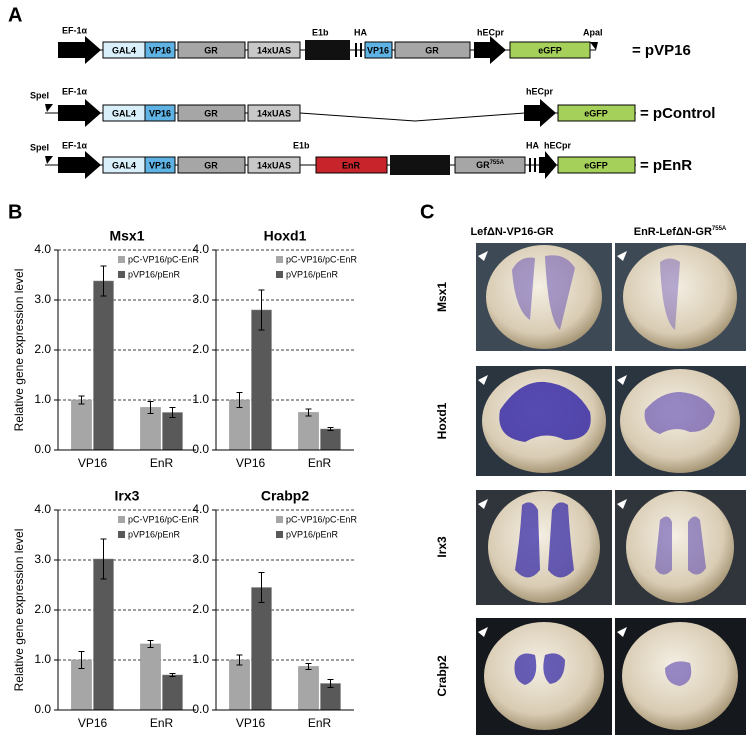  I want to click on construct-name: = pControl, so click(677, 113).